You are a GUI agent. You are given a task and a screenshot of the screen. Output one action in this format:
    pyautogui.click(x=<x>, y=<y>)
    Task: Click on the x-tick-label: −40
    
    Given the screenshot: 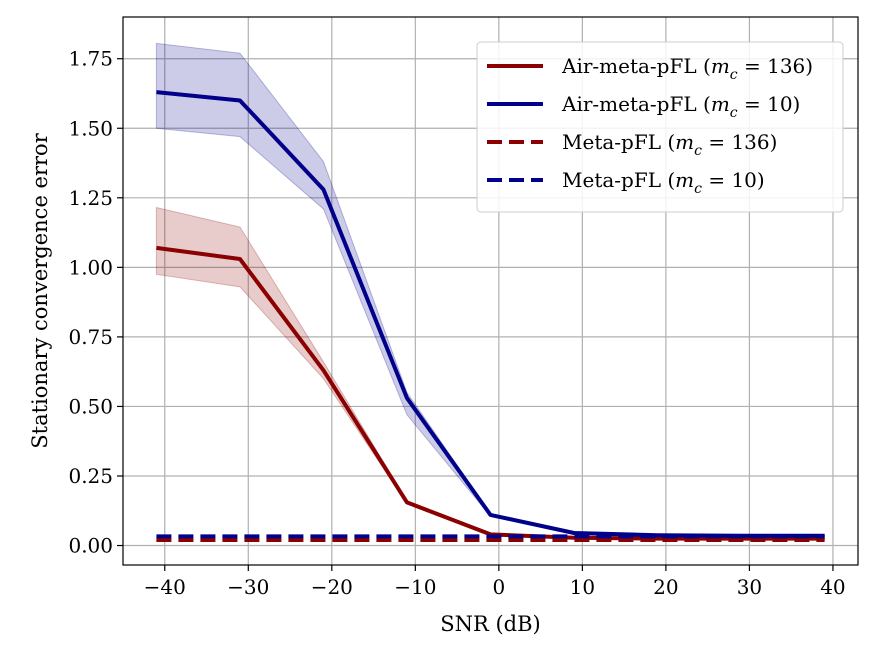 What is the action you would take?
    pyautogui.click(x=165, y=587)
    